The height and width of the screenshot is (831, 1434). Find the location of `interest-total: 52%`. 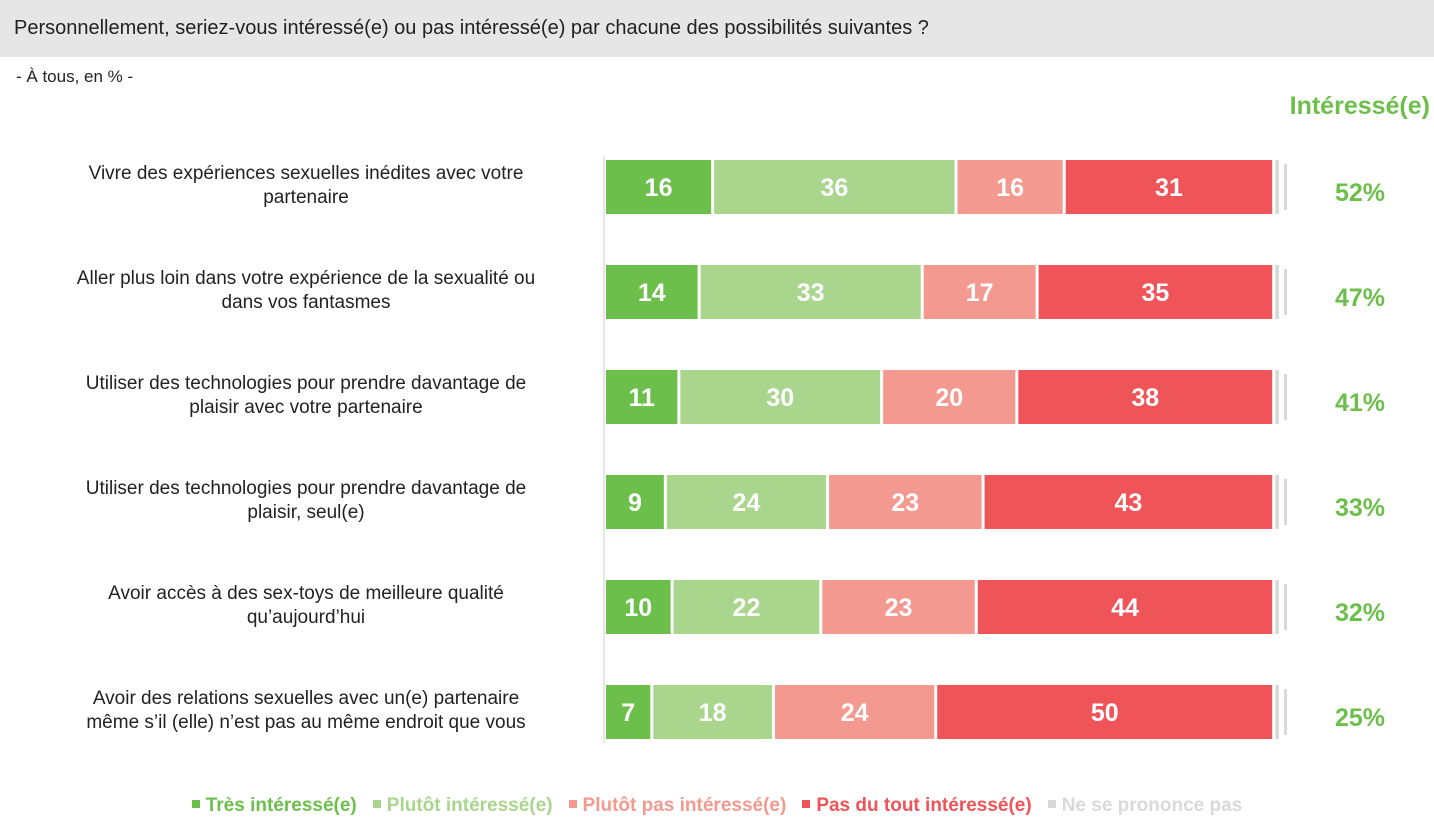

interest-total: 52% is located at coordinates (1360, 193).